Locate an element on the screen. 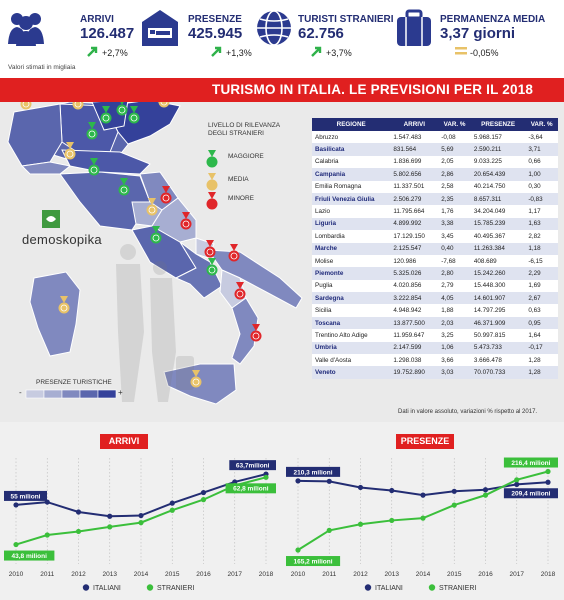  legend-label-media: MEDIA is located at coordinates (238, 179).